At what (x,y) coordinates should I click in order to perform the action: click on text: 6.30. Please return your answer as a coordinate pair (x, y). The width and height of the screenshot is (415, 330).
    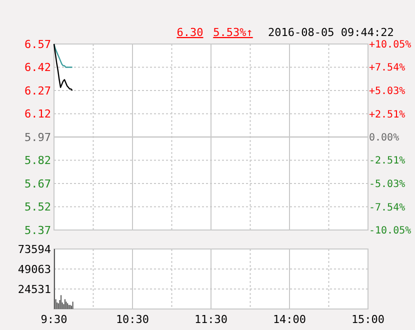
    Looking at the image, I should click on (190, 32).